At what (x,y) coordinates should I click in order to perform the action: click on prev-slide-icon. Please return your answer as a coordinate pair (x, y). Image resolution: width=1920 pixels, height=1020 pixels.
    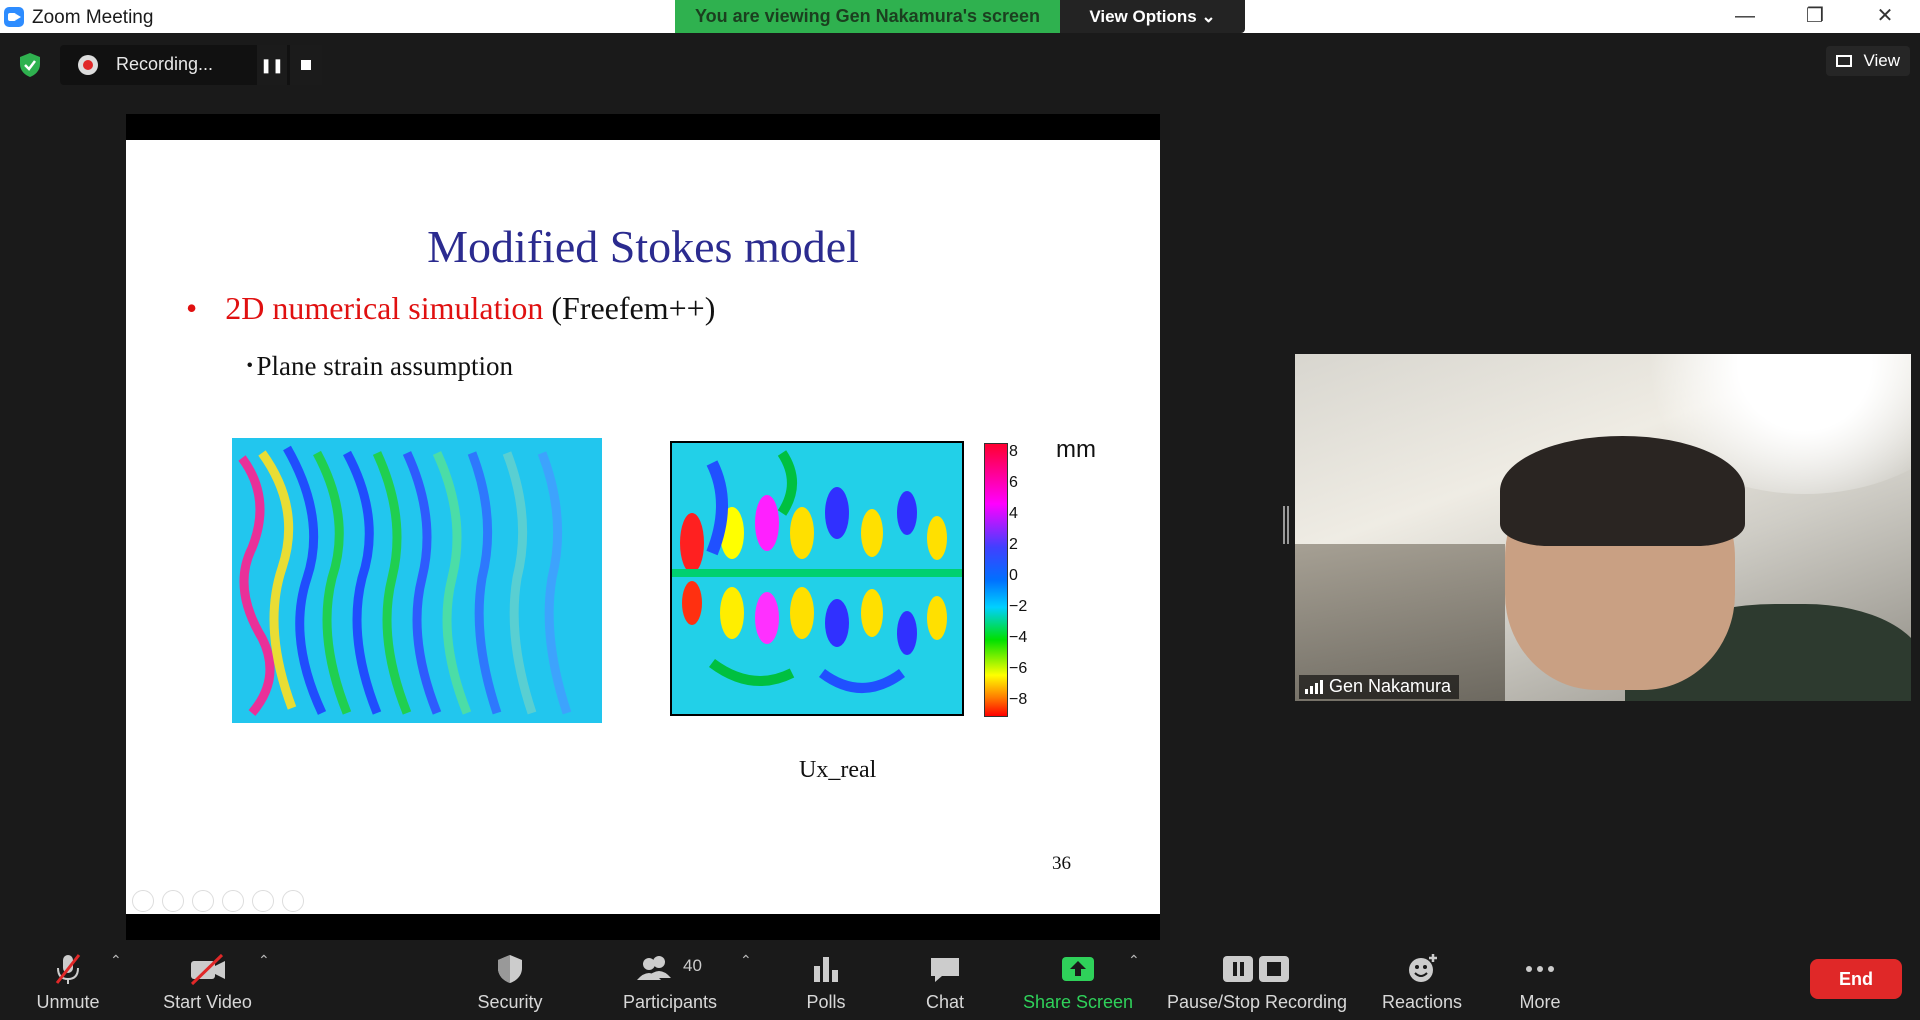
    Looking at the image, I should click on (143, 901).